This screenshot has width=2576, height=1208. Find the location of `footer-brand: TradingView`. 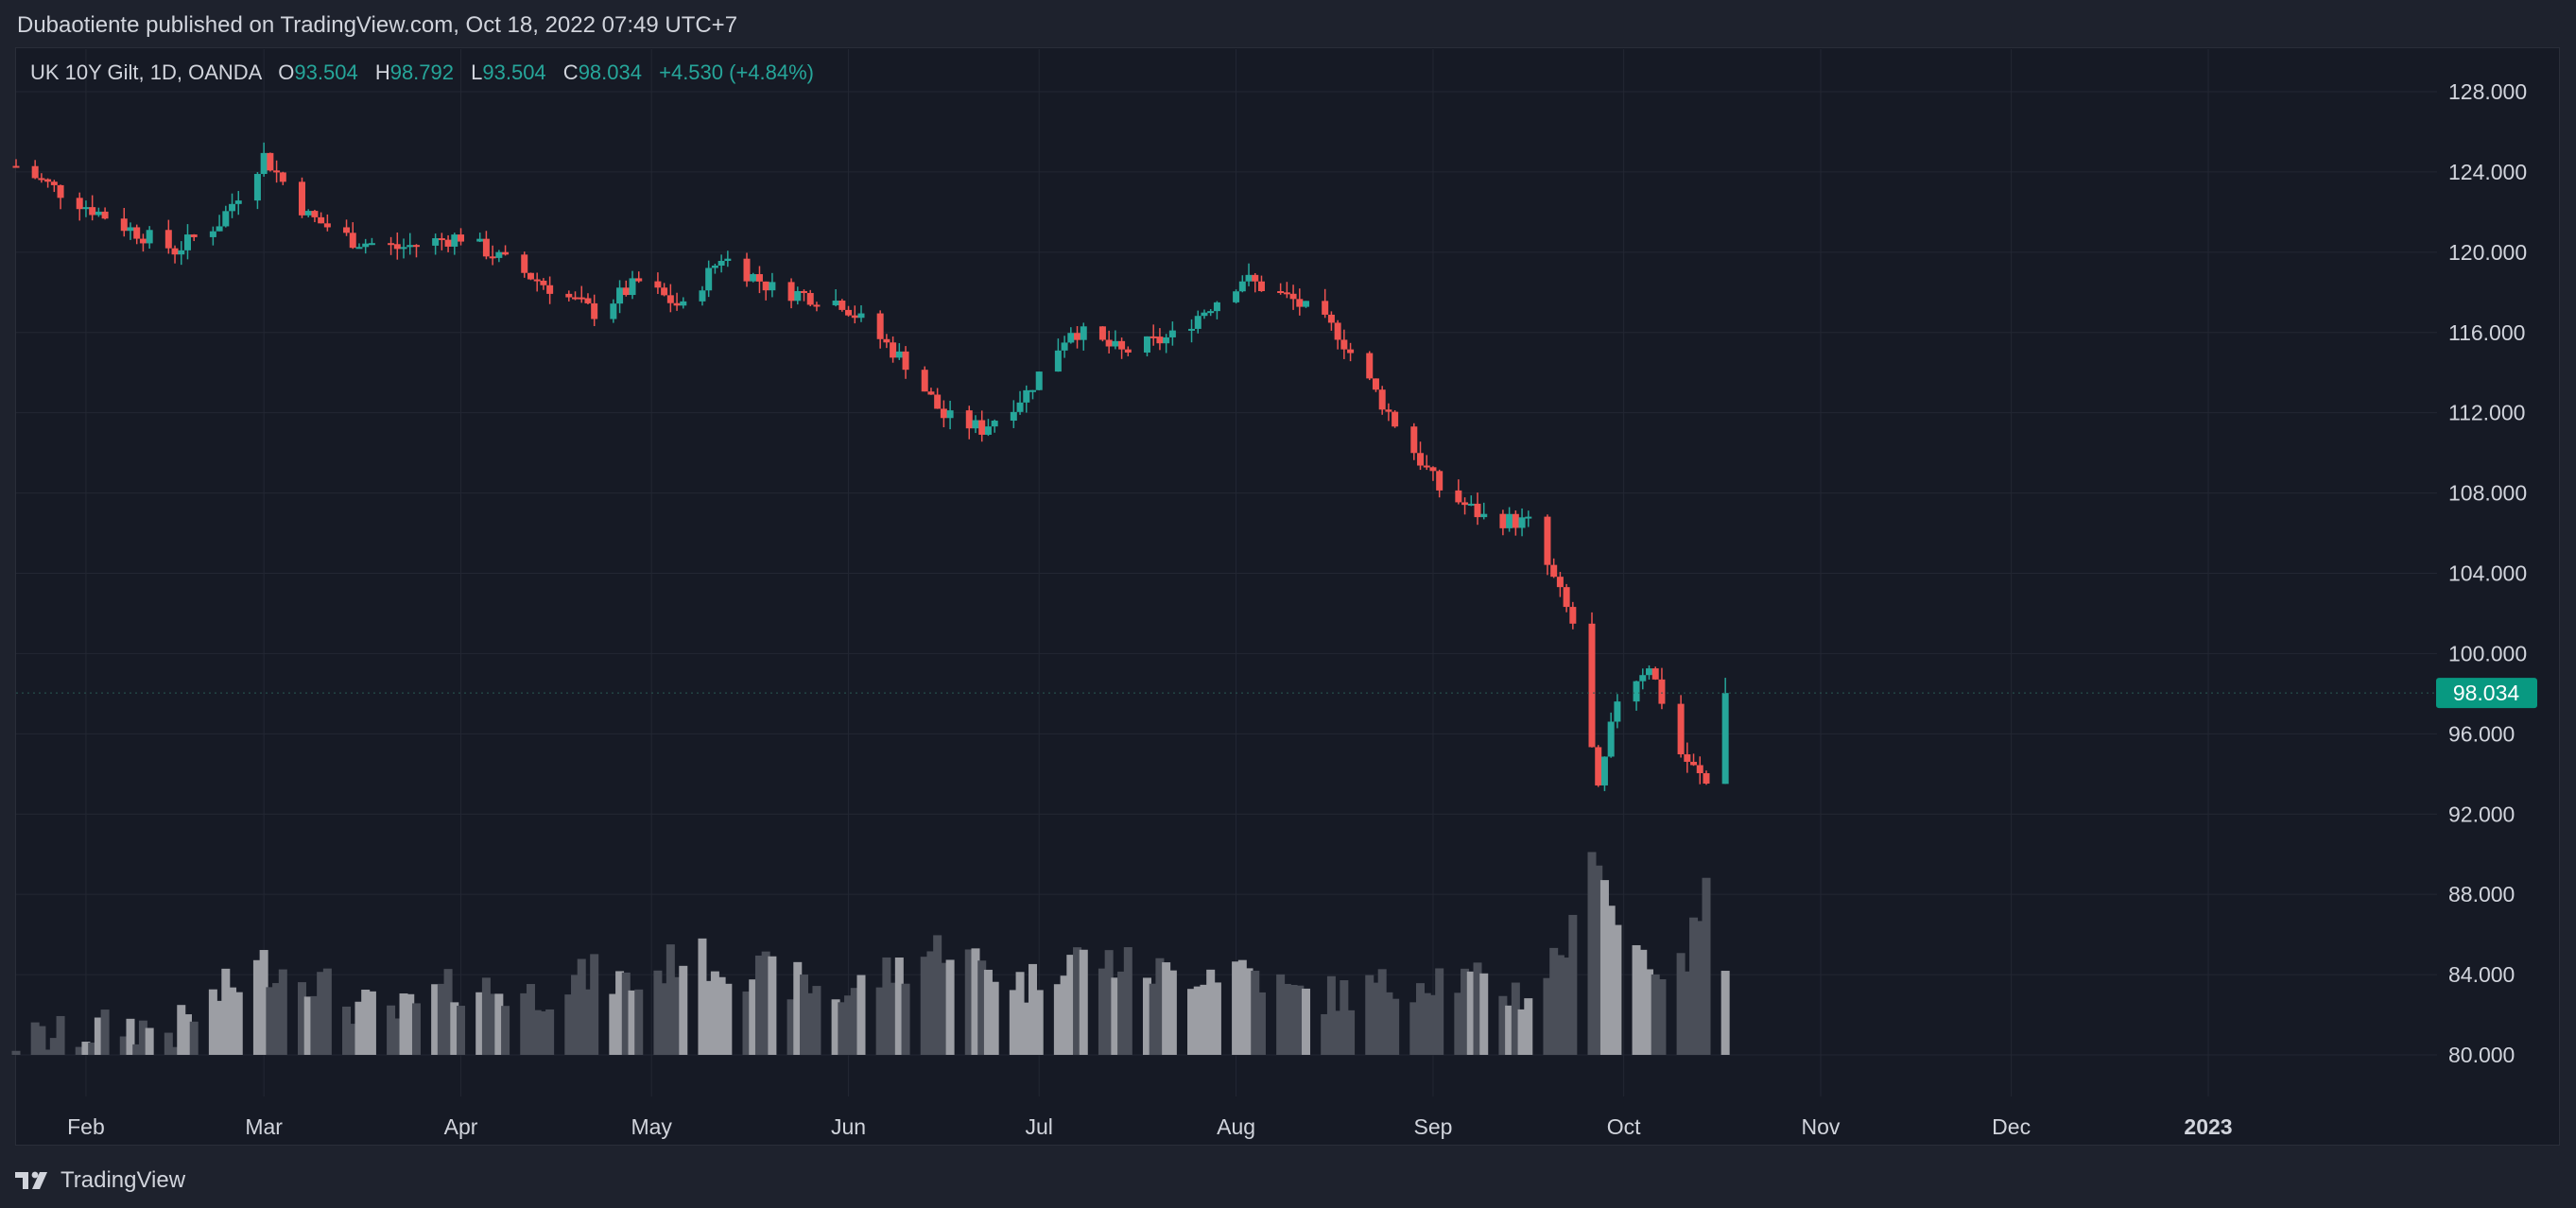

footer-brand: TradingView is located at coordinates (124, 1180).